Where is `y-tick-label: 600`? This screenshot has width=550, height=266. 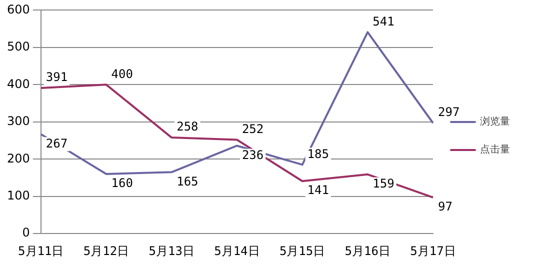
y-tick-label: 600 is located at coordinates (18, 9).